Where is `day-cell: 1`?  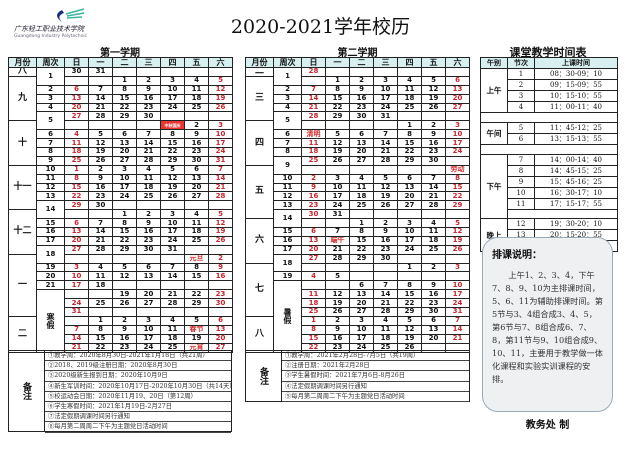 day-cell: 1 is located at coordinates (409, 125).